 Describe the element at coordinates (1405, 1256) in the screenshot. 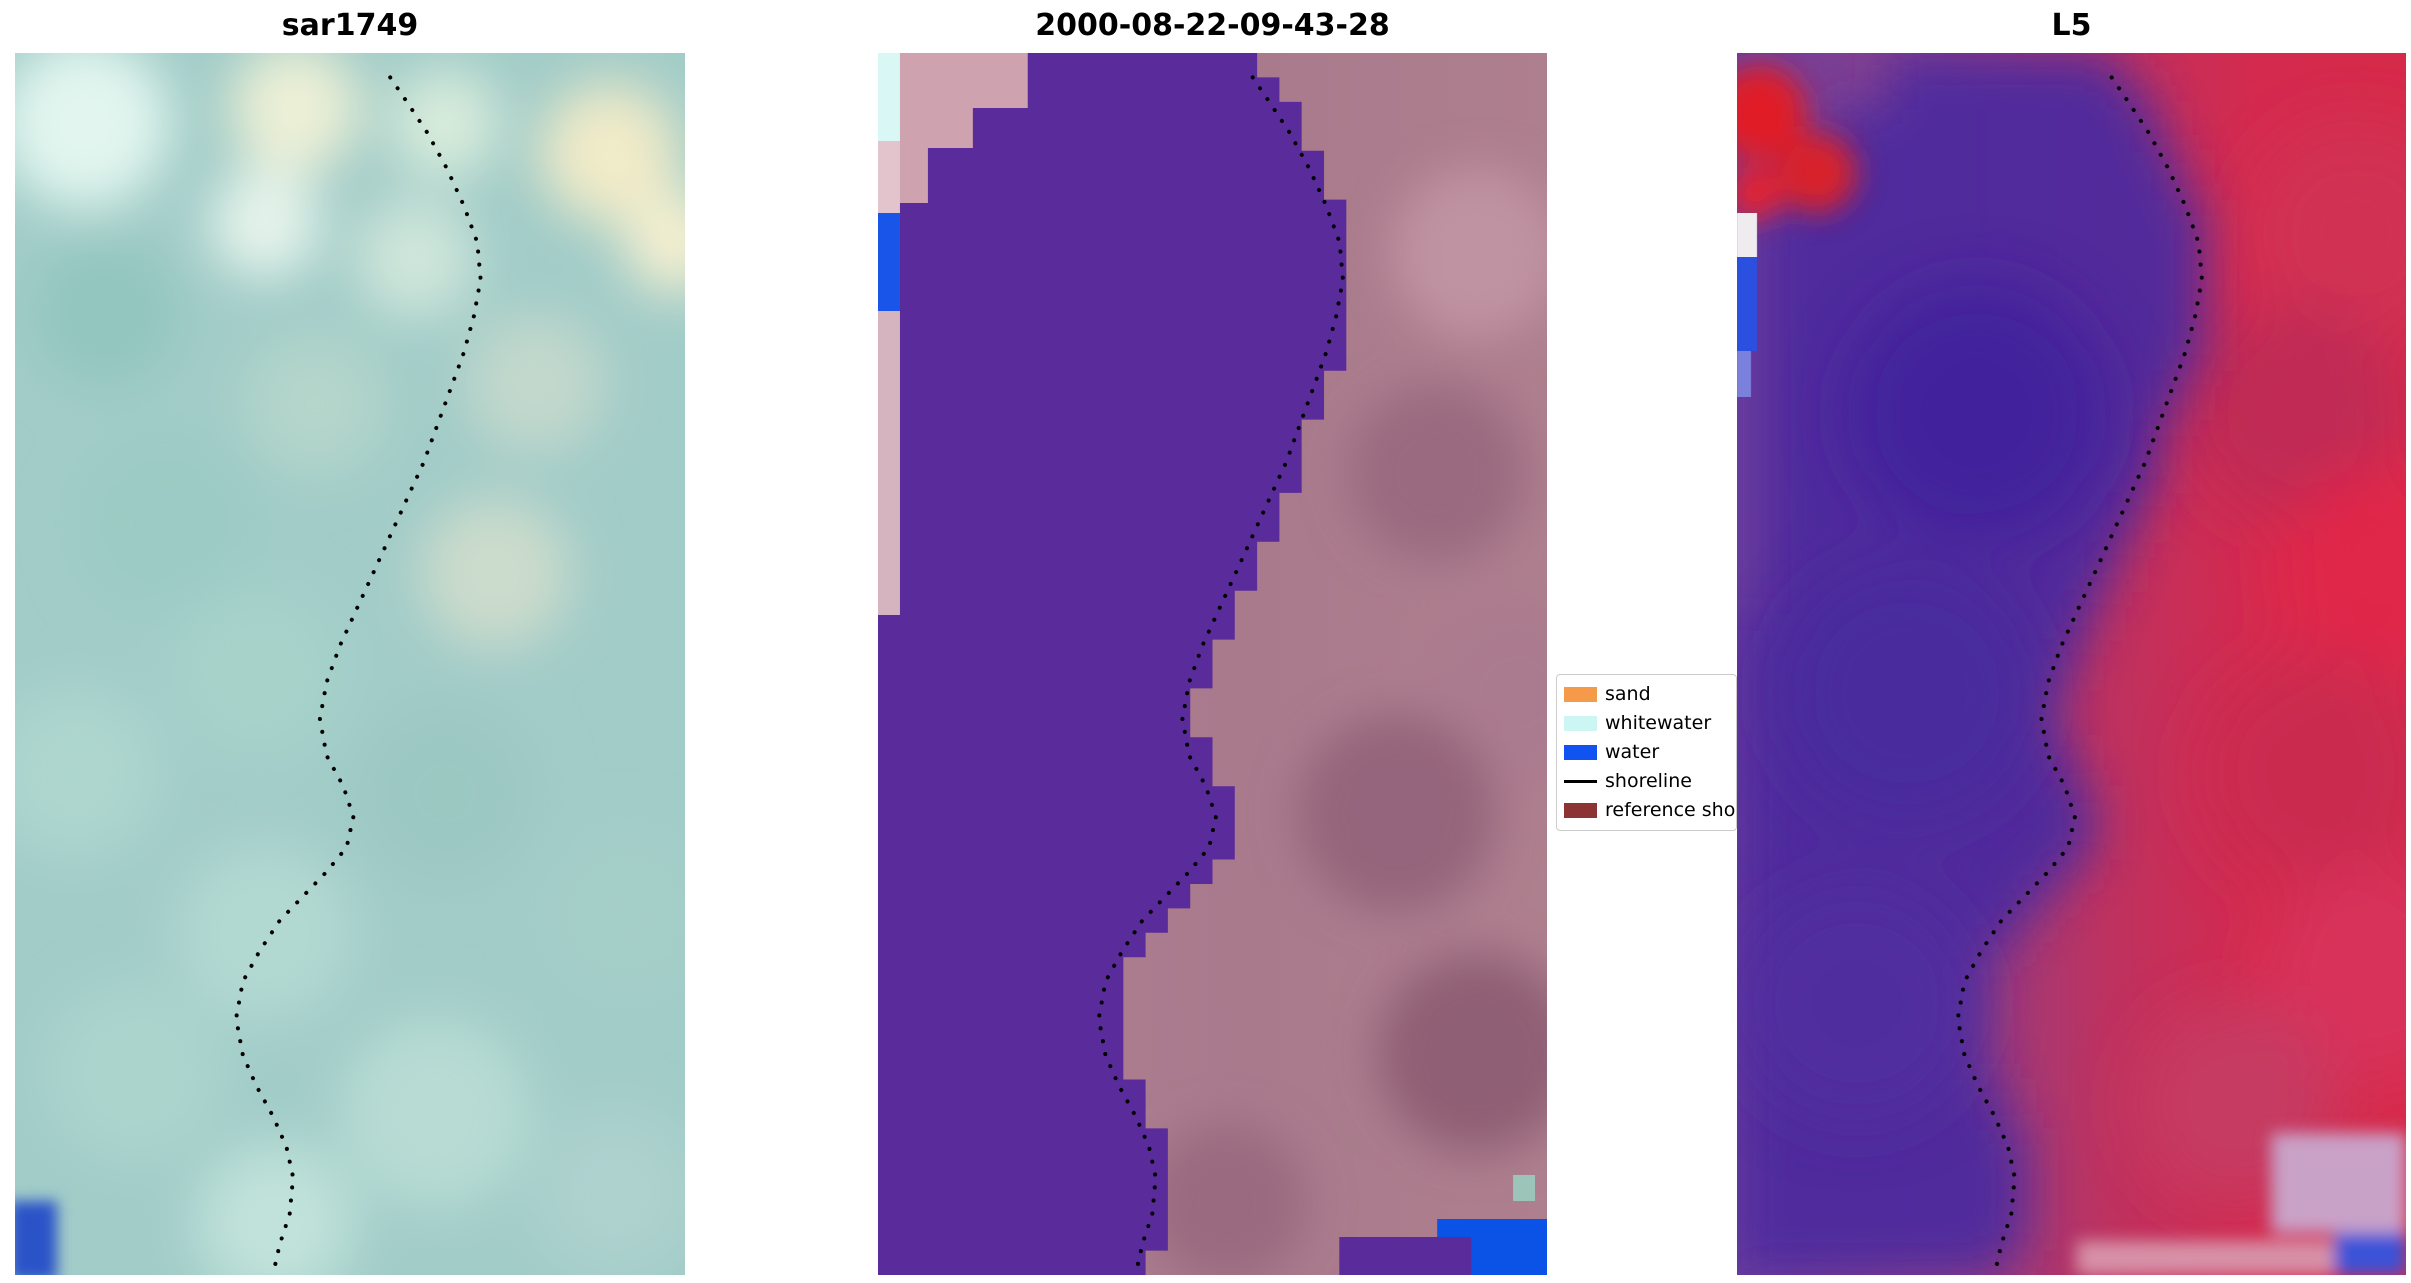

I see `water-mask-patch-bottom` at that location.